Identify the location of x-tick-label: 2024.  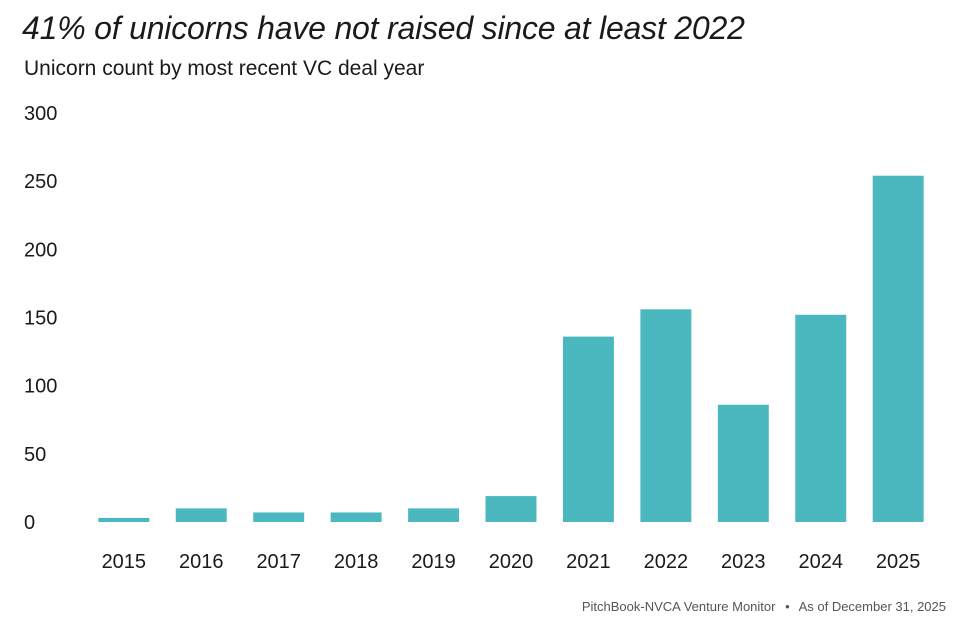
(820, 562).